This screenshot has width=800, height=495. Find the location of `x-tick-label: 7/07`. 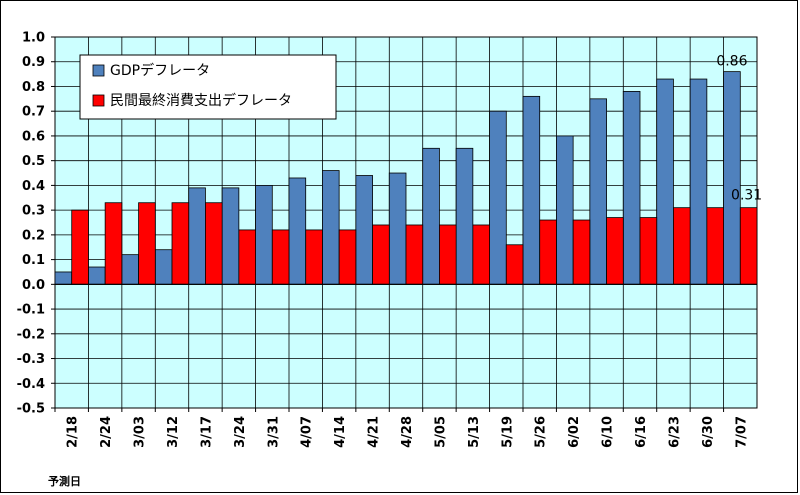

x-tick-label: 7/07 is located at coordinates (741, 432).